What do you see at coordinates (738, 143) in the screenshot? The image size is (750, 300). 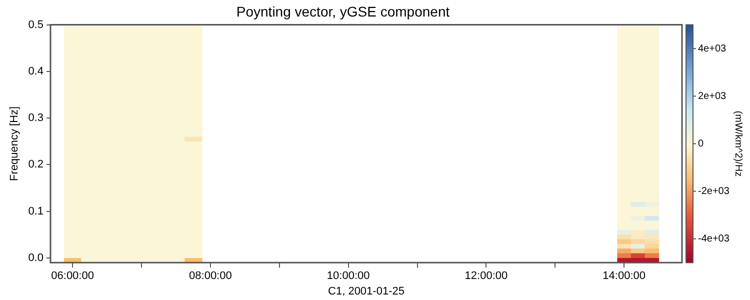 I see `color-bar-title: (mW/km^2)/Hz` at bounding box center [738, 143].